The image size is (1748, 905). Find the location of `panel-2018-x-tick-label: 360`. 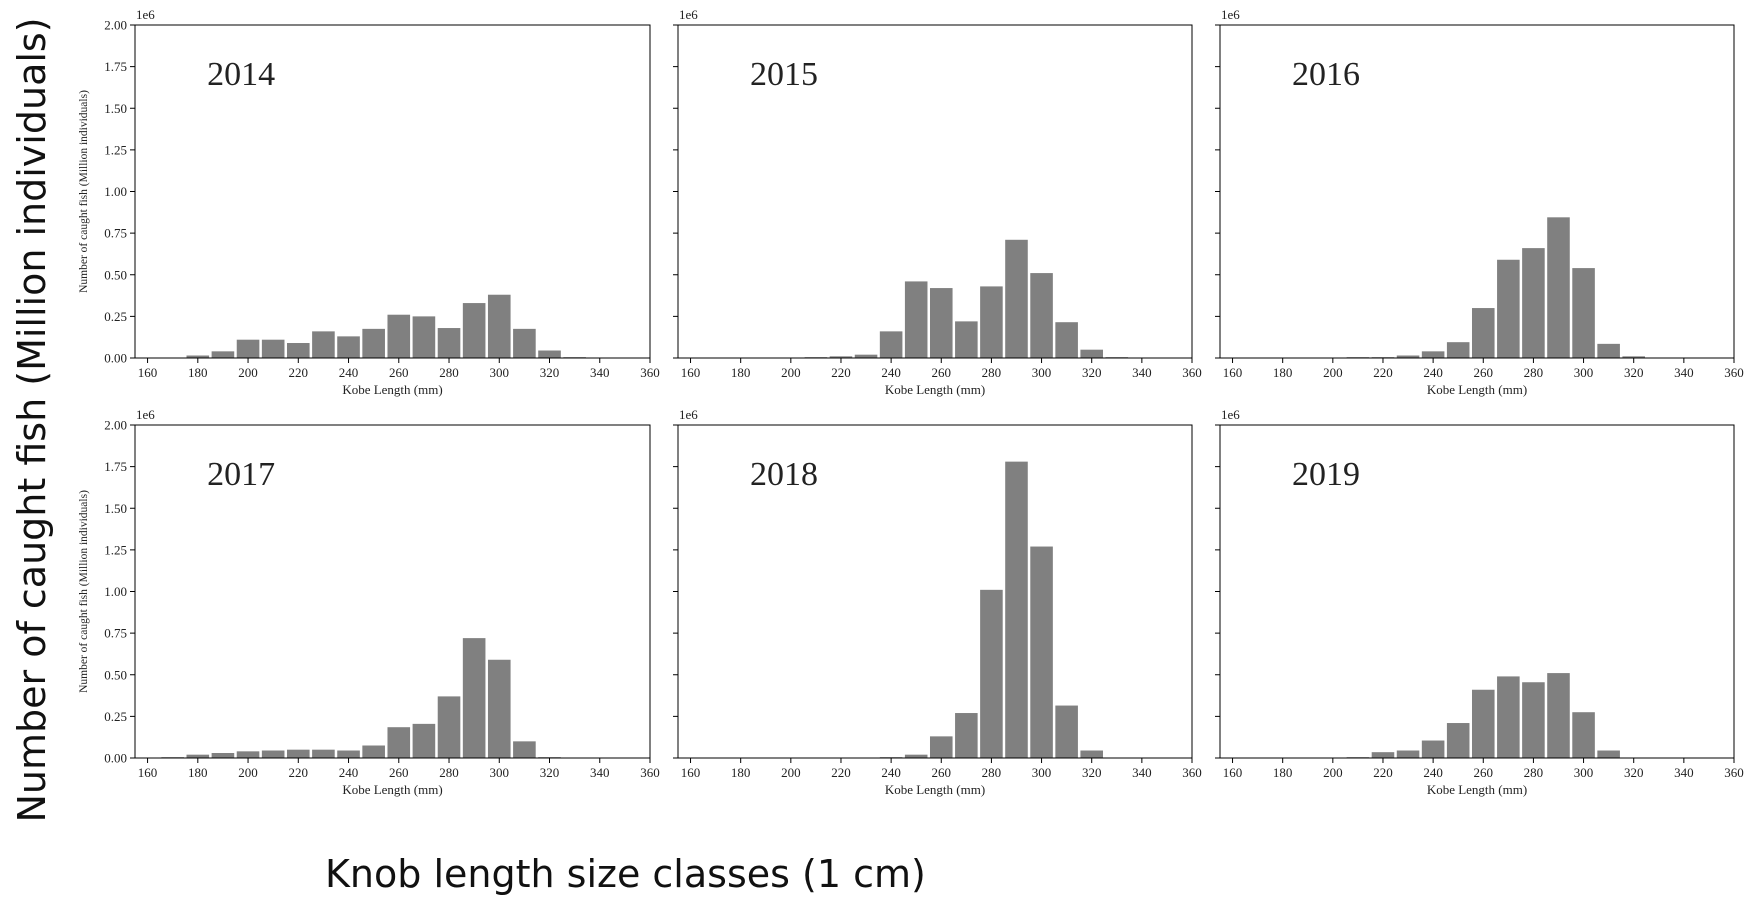

panel-2018-x-tick-label: 360 is located at coordinates (1192, 772).